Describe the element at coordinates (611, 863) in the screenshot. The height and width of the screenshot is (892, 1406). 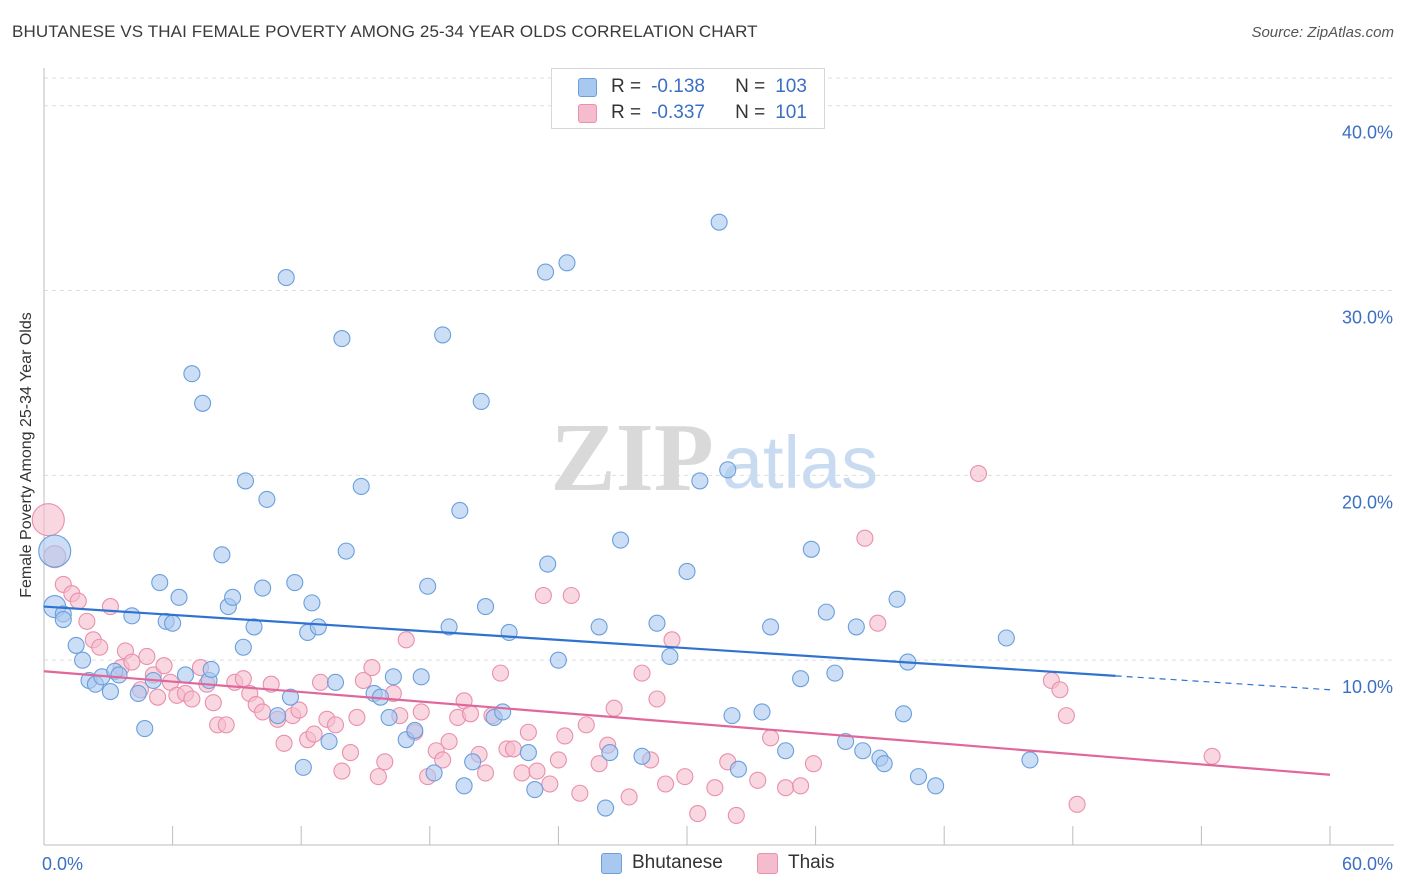
I see `series-swatch-blue` at that location.